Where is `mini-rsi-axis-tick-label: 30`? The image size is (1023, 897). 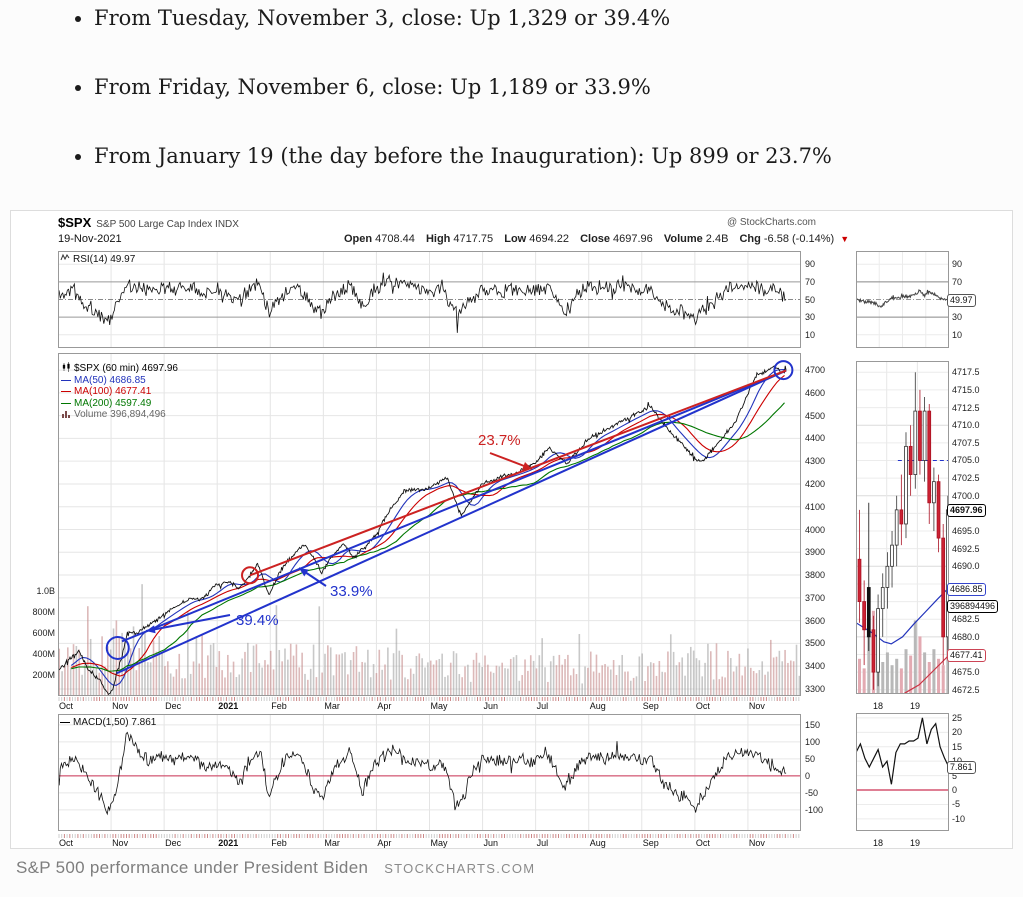 mini-rsi-axis-tick-label: 30 is located at coordinates (957, 317).